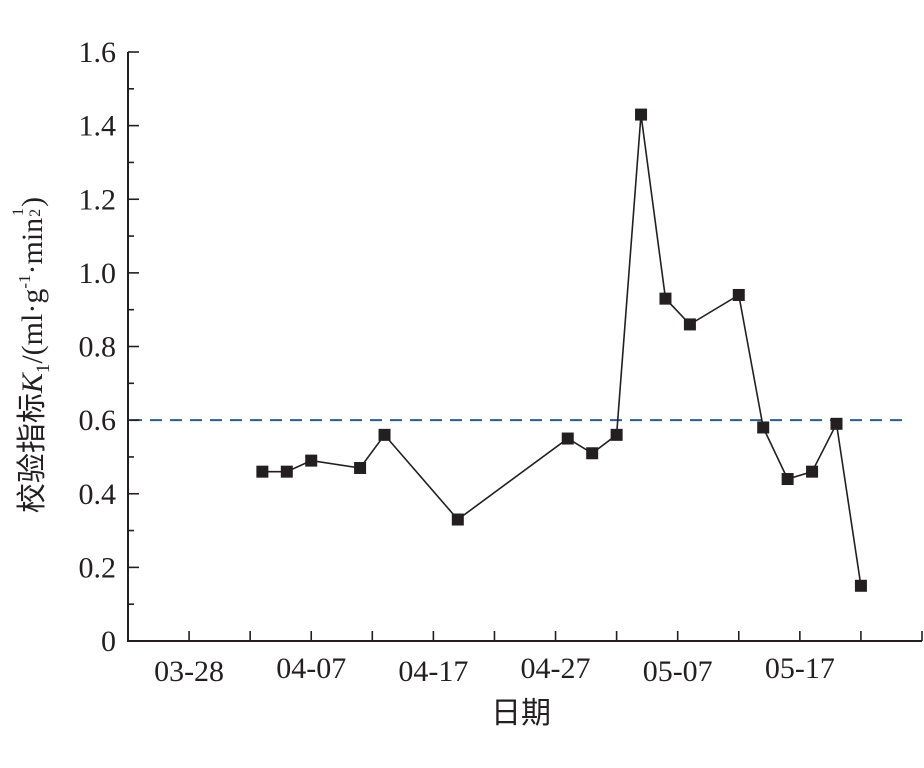 This screenshot has height=768, width=924. I want to click on y-tick-label: 0.2, so click(98, 567).